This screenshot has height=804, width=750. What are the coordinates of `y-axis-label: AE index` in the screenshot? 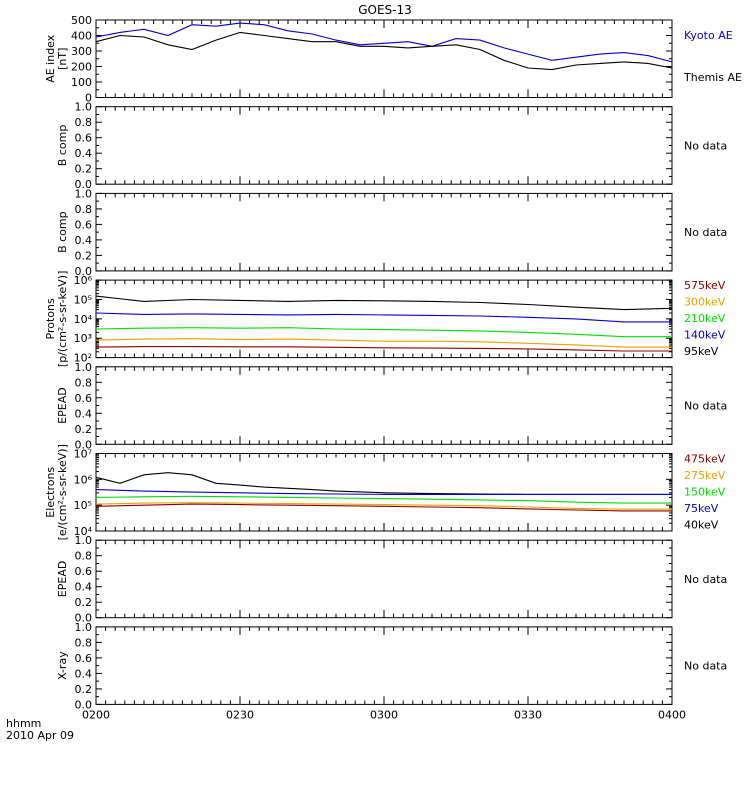 It's located at (50, 58).